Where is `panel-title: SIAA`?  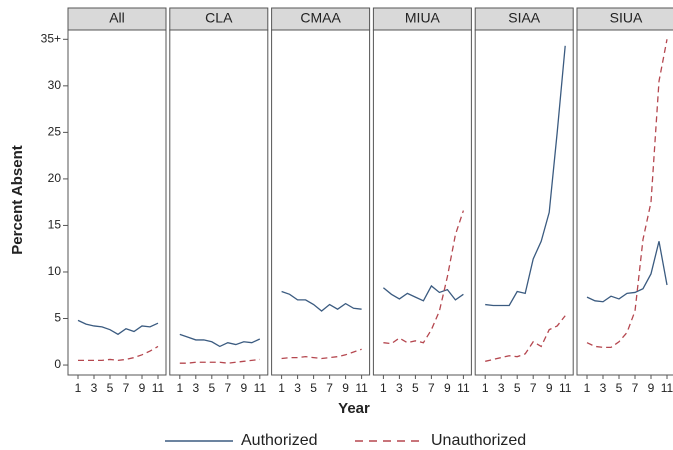 panel-title: SIAA is located at coordinates (524, 18).